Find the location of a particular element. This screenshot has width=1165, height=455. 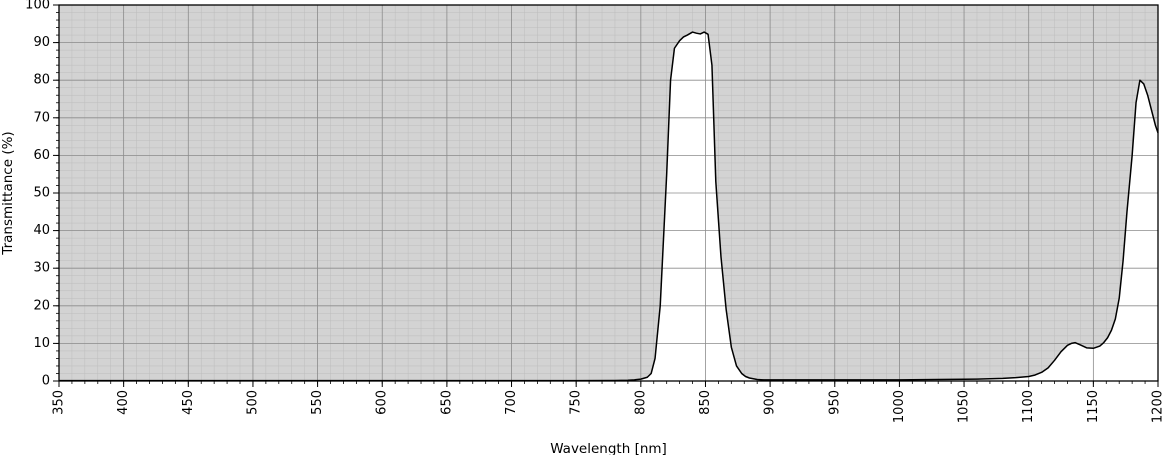

y-tick-label: 90 is located at coordinates (41, 42).